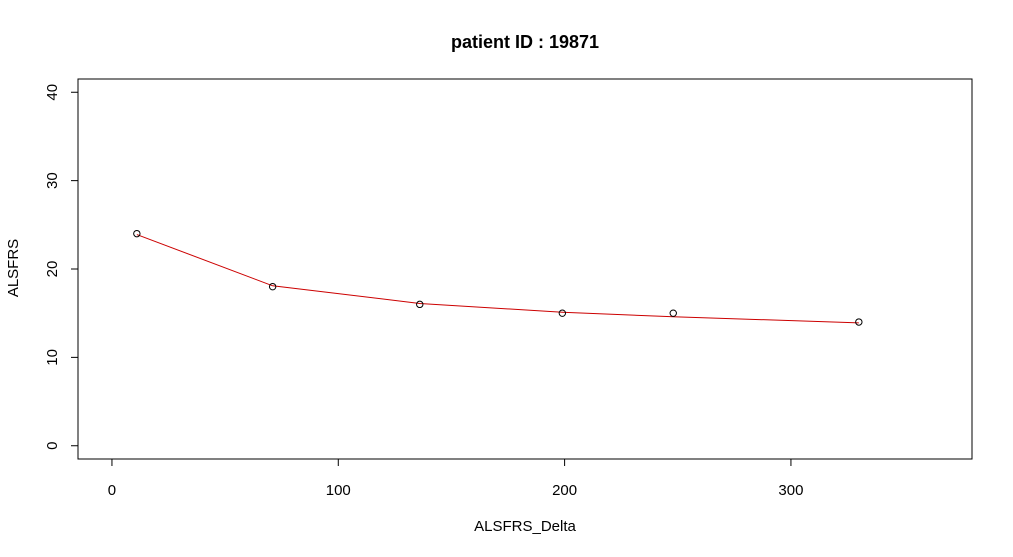 The height and width of the screenshot is (557, 1013). Describe the element at coordinates (52, 446) in the screenshot. I see `y-tick-label: 0` at that location.